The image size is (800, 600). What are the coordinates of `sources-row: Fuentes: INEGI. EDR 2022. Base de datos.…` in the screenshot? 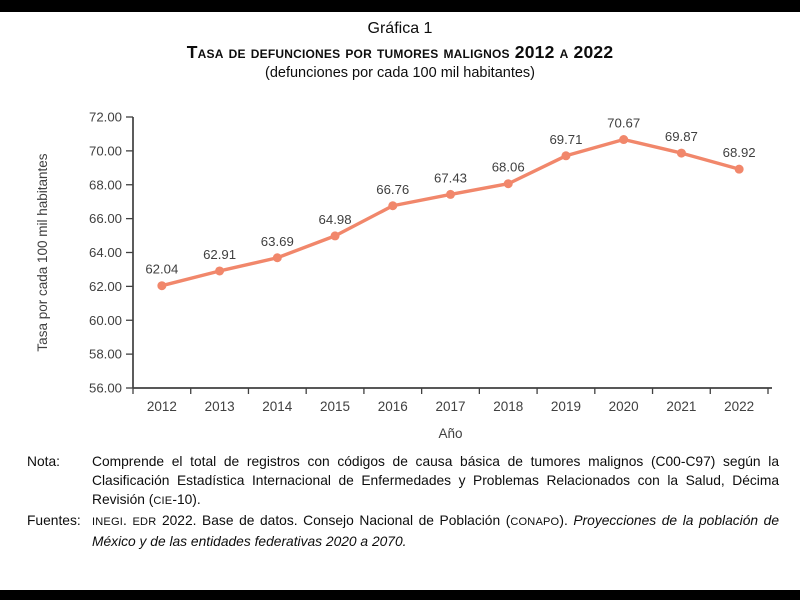 It's located at (403, 531).